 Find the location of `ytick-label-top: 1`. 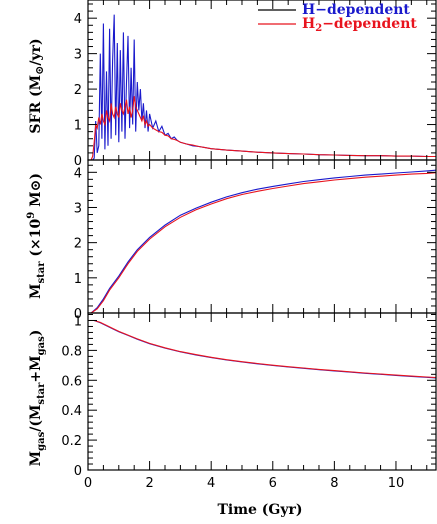

ytick-label-top: 1 is located at coordinates (78, 126).